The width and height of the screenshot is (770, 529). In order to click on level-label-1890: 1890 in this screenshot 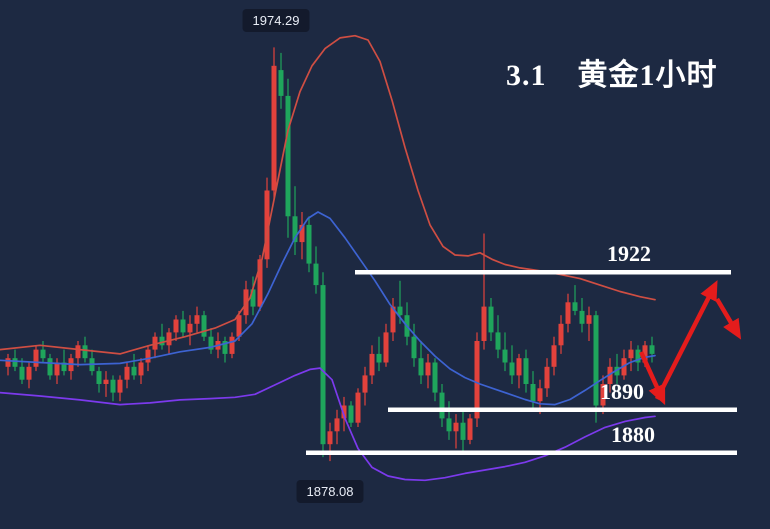, I will do `click(622, 391)`.